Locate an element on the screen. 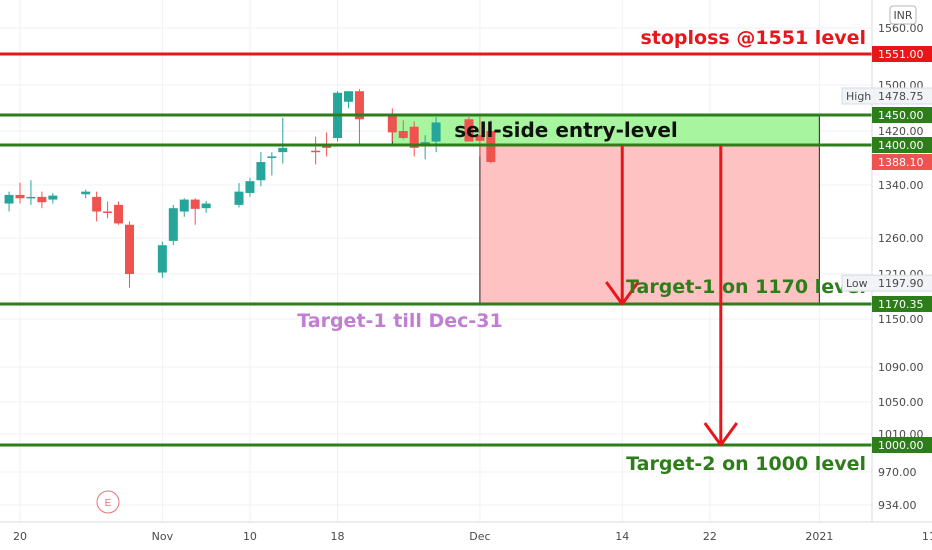 The image size is (932, 550). target2-label: Target-2 on 1000 level is located at coordinates (746, 464).